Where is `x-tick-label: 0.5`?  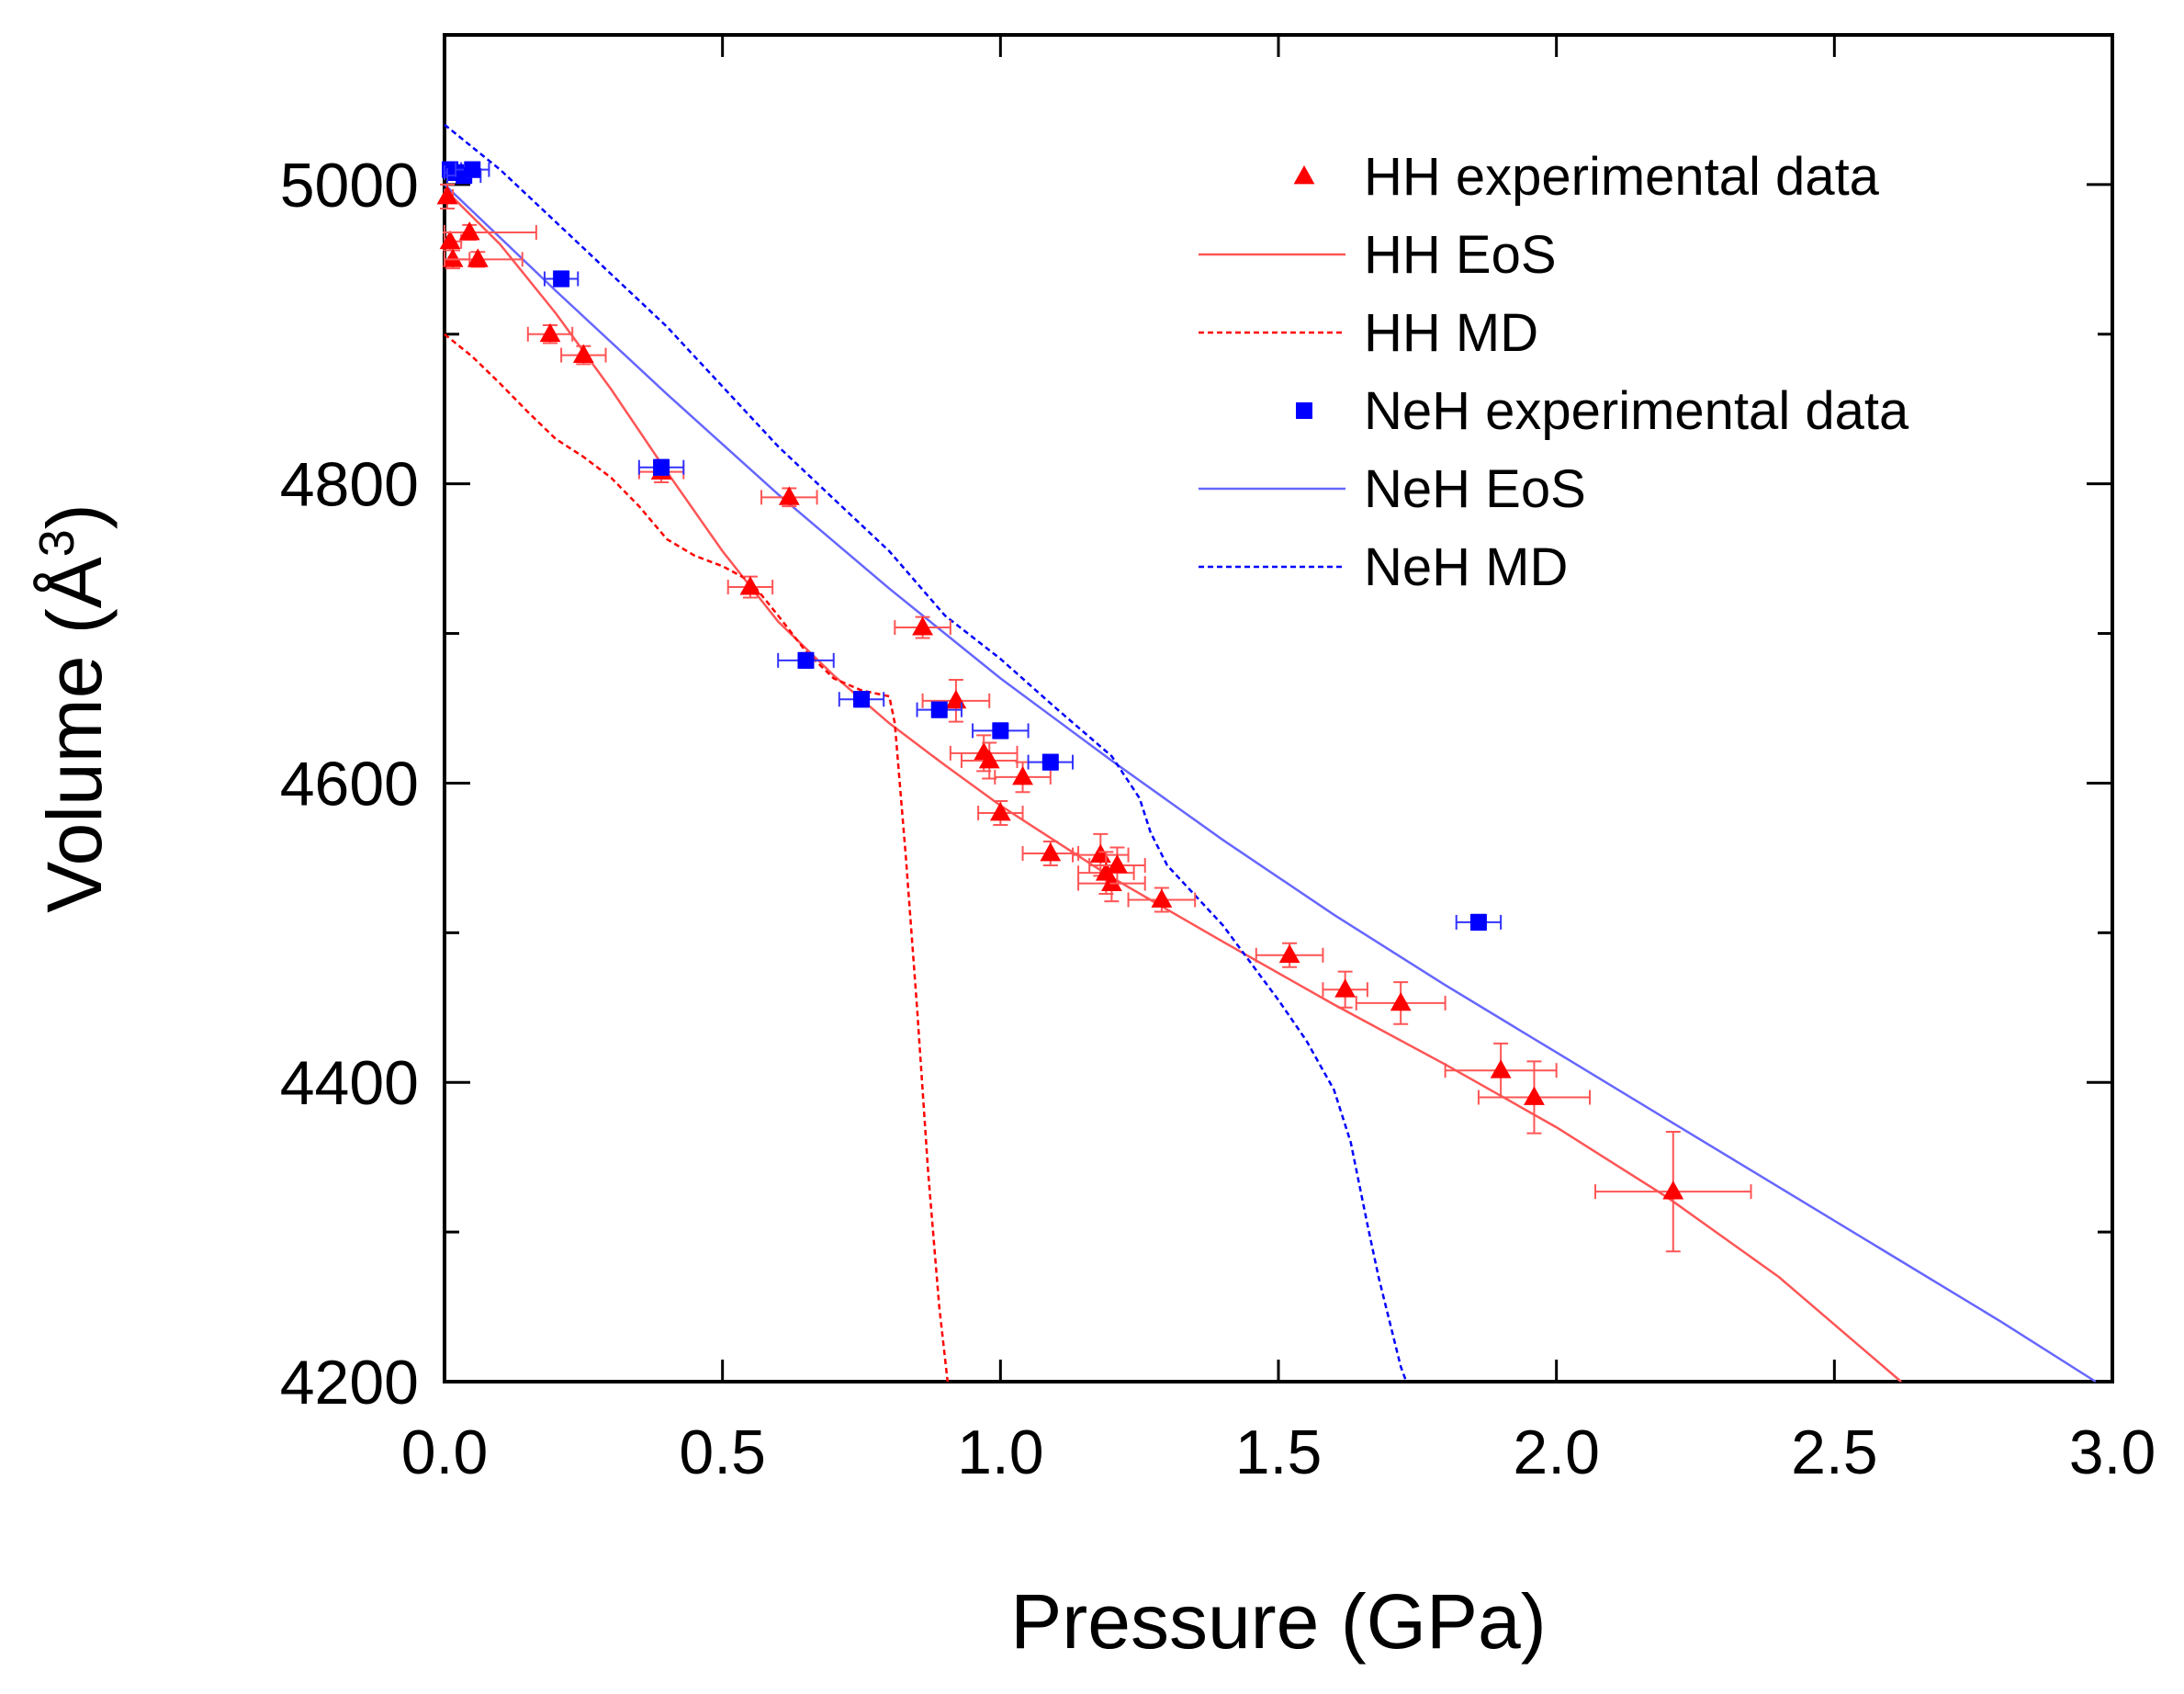 x-tick-label: 0.5 is located at coordinates (722, 1452).